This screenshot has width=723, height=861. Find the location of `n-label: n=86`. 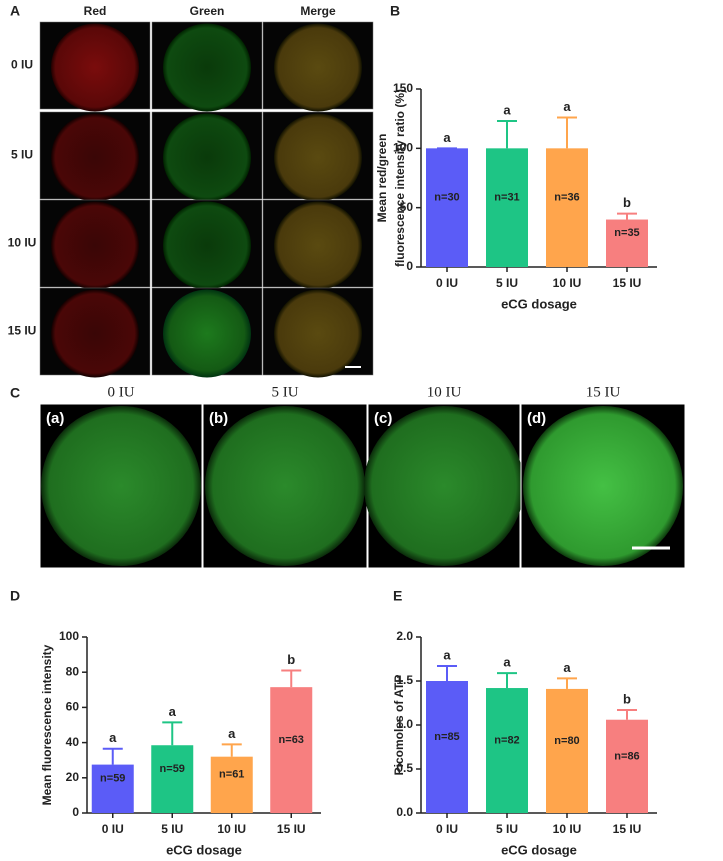

n-label: n=86 is located at coordinates (626, 756).